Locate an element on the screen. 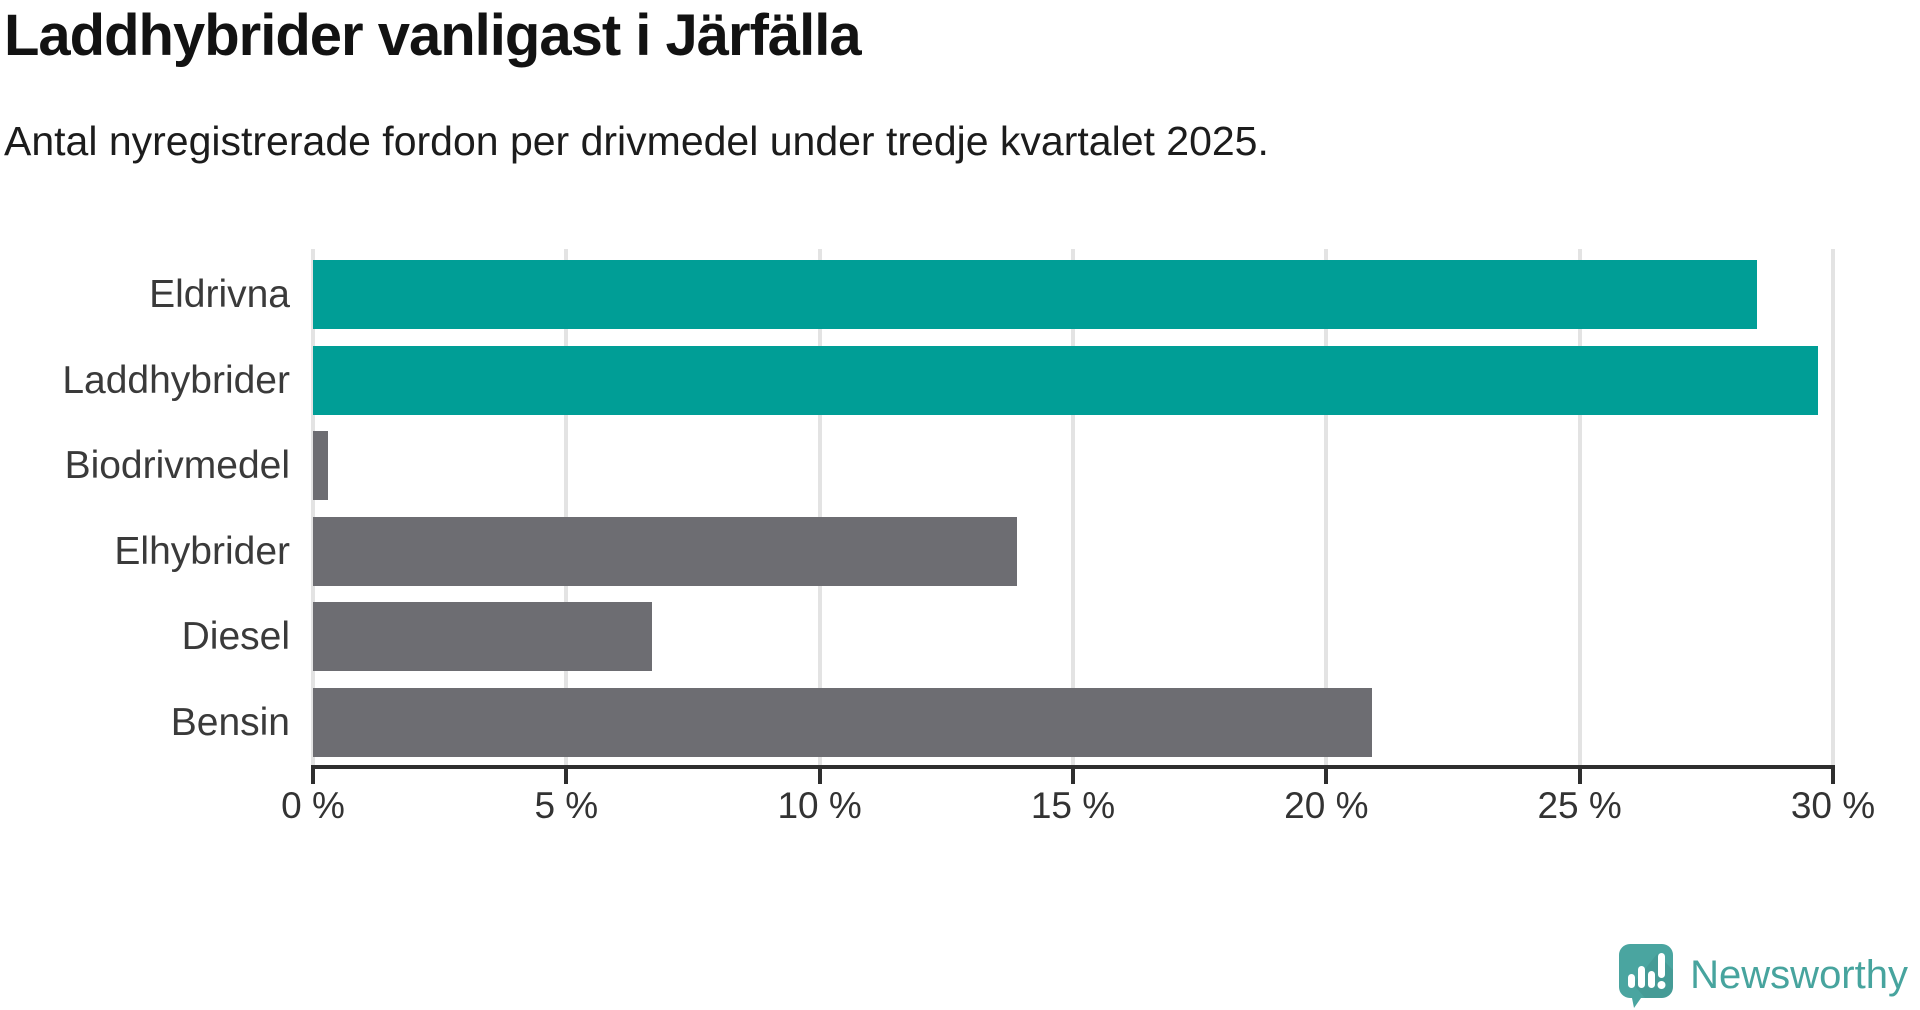 The image size is (1920, 1010). bar-diesel is located at coordinates (483, 637).